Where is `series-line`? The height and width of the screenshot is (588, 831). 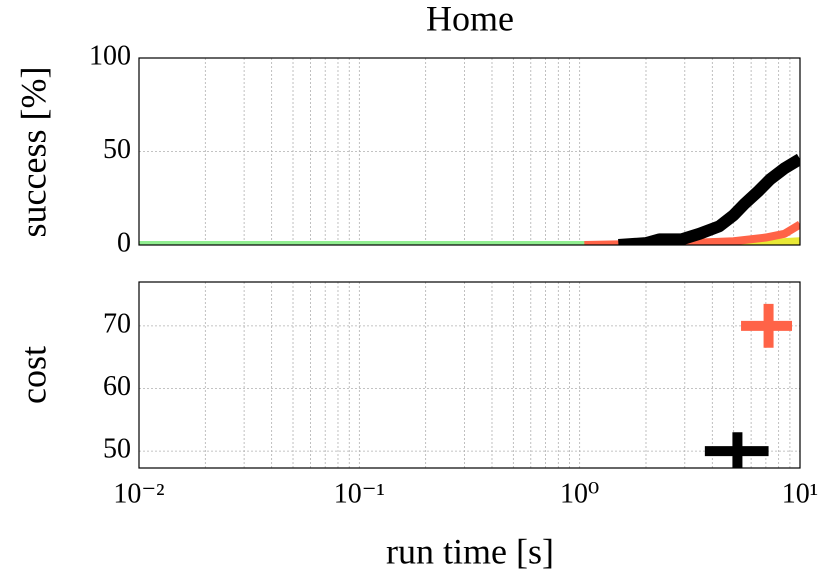
series-line is located at coordinates (709, 199).